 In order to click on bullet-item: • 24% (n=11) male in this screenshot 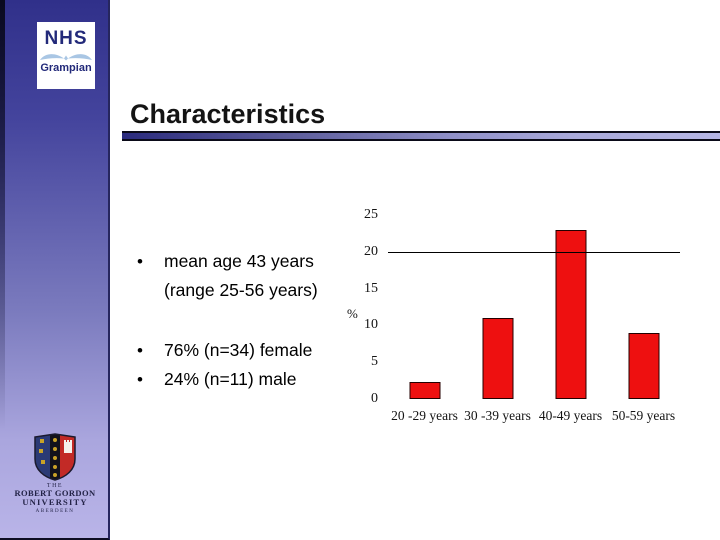, I will do `click(249, 379)`.